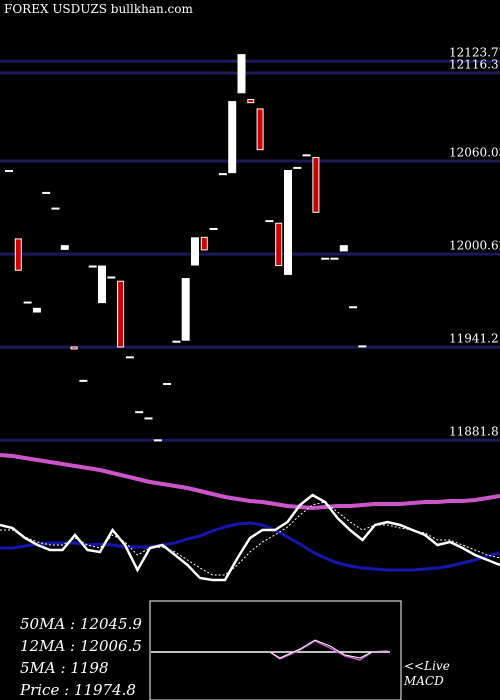  I want to click on ma-long-line, so click(250, 481).